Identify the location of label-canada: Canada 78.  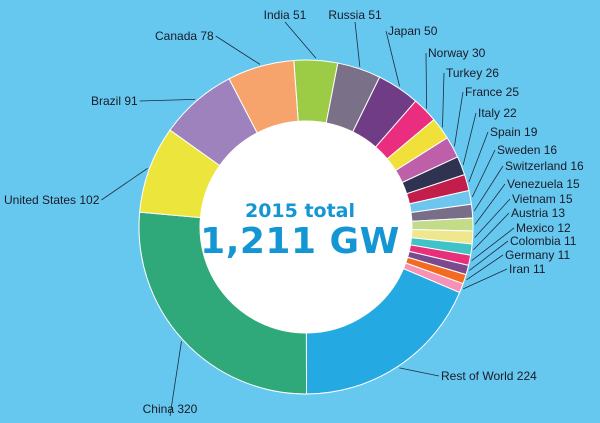
(184, 36).